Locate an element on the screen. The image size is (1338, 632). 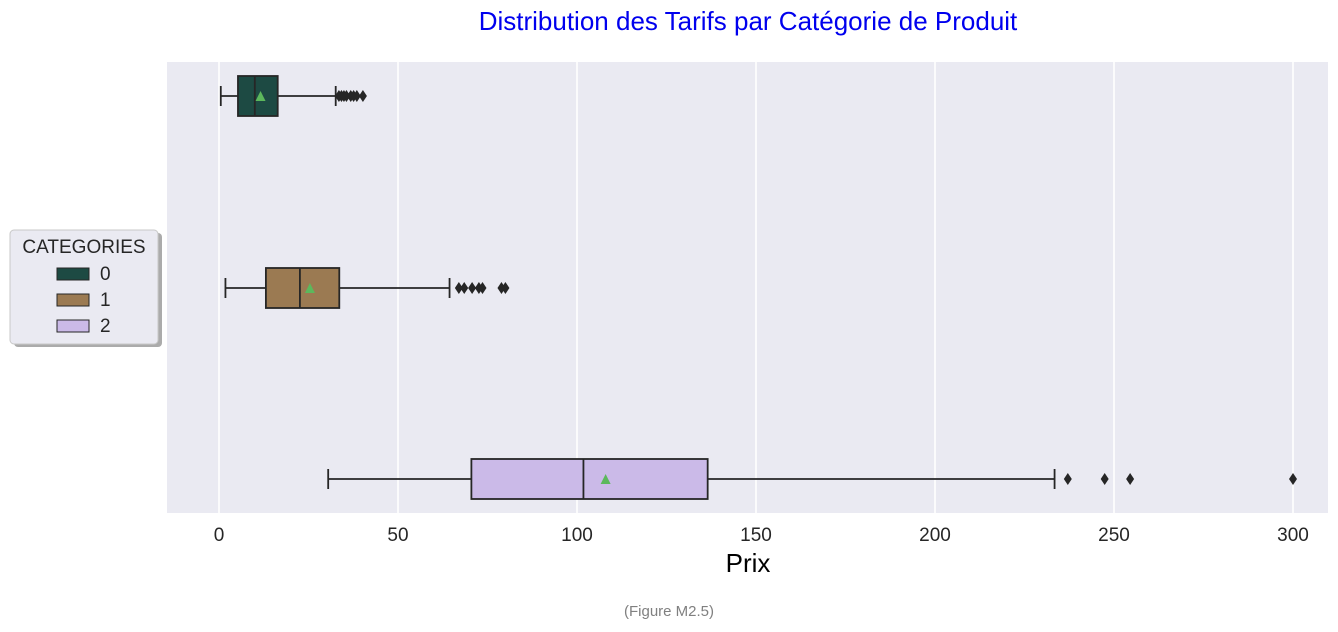
x-tick-label-150: 150 is located at coordinates (756, 535).